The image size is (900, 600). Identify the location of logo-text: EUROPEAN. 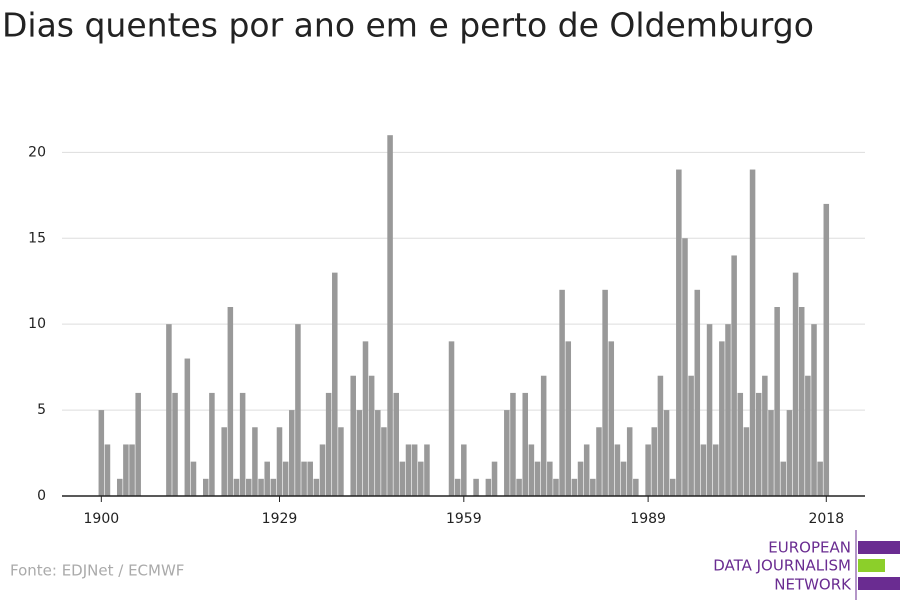
(809, 548).